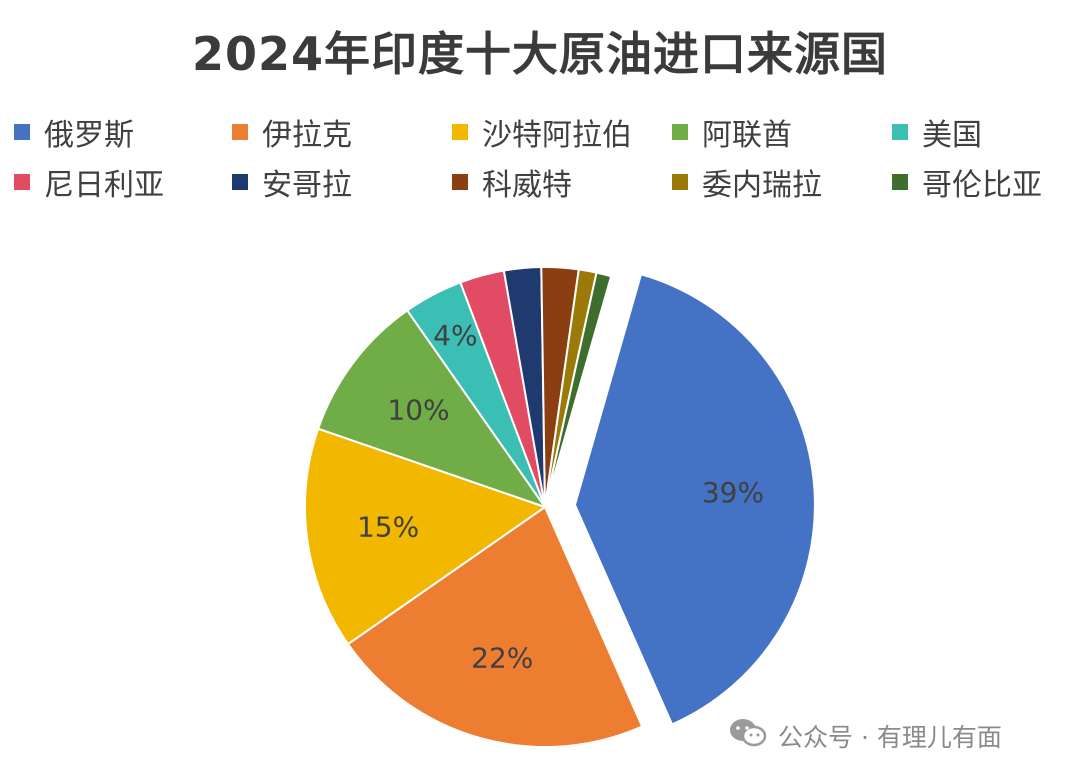  I want to click on legend-label: 沙特阿拉伯, so click(557, 135).